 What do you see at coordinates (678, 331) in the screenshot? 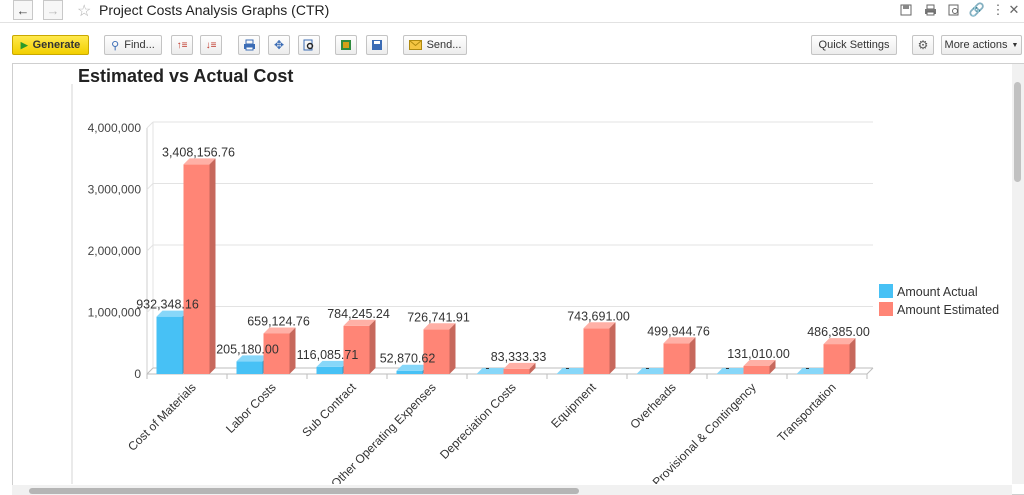
I see `data-label: 499,944.76` at bounding box center [678, 331].